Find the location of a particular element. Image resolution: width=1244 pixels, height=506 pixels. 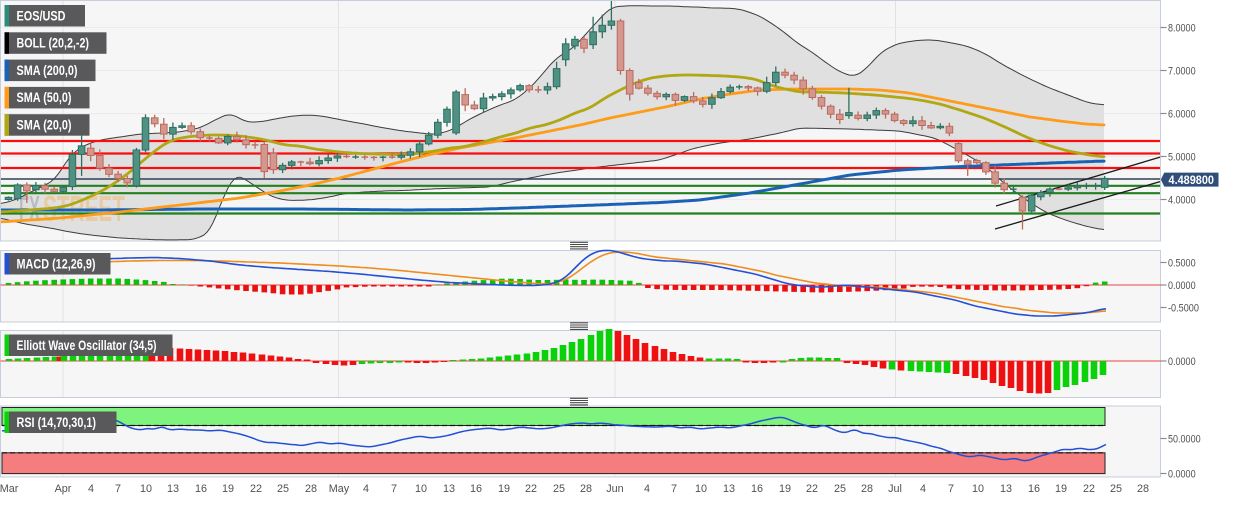

svg-text: May is located at coordinates (339, 489).